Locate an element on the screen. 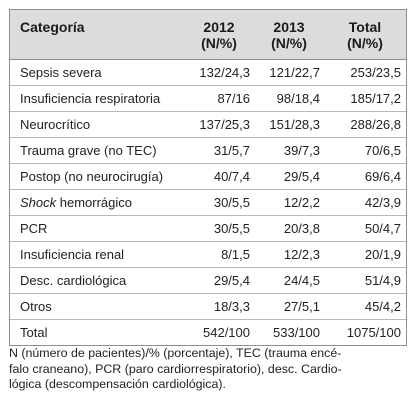 The width and height of the screenshot is (419, 405). row-label-italic: Shock is located at coordinates (38, 202).